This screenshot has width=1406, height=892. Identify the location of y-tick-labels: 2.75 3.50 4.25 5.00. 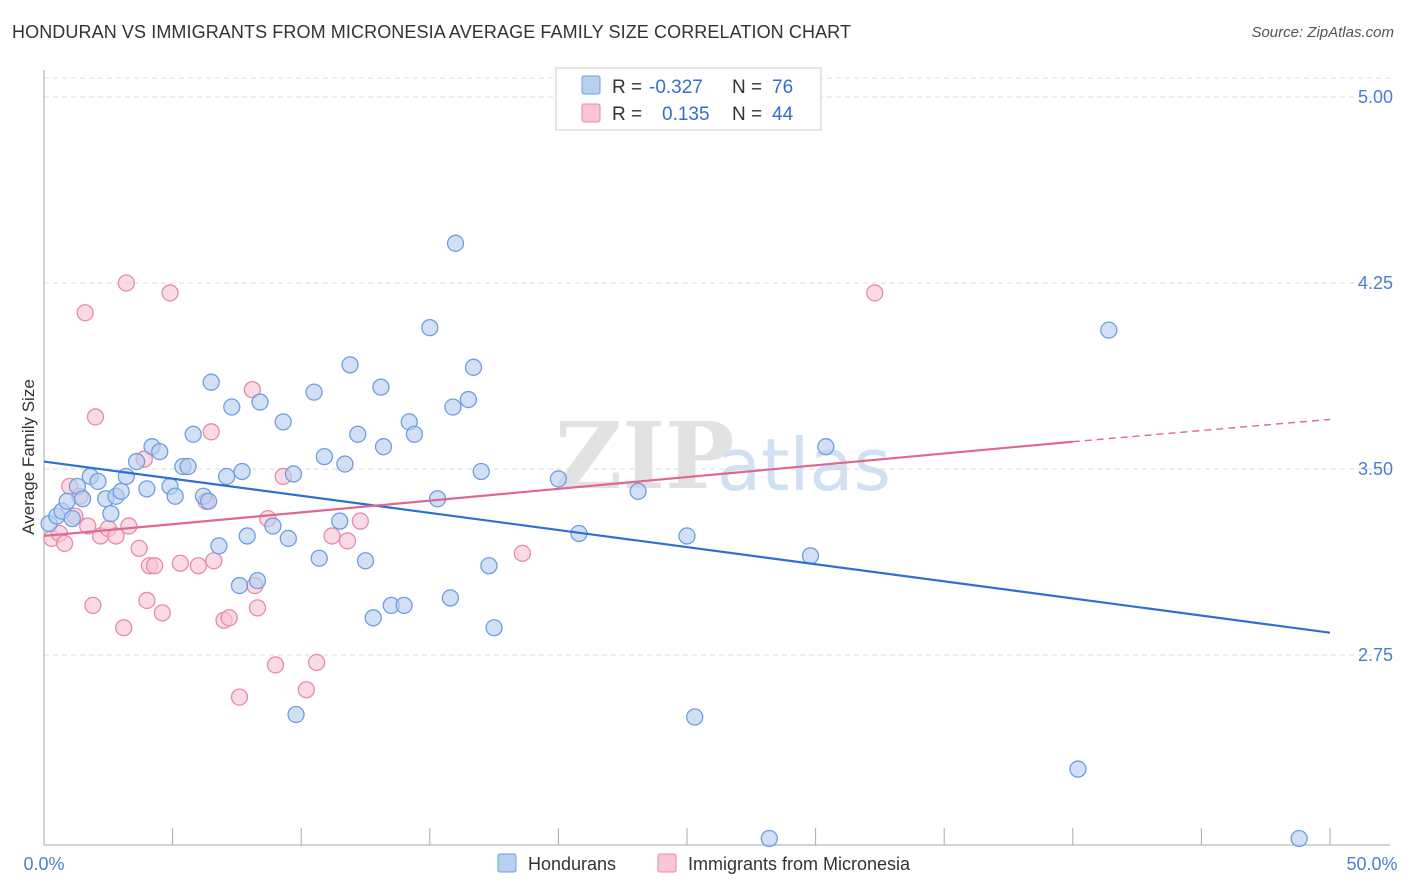
(1375, 376).